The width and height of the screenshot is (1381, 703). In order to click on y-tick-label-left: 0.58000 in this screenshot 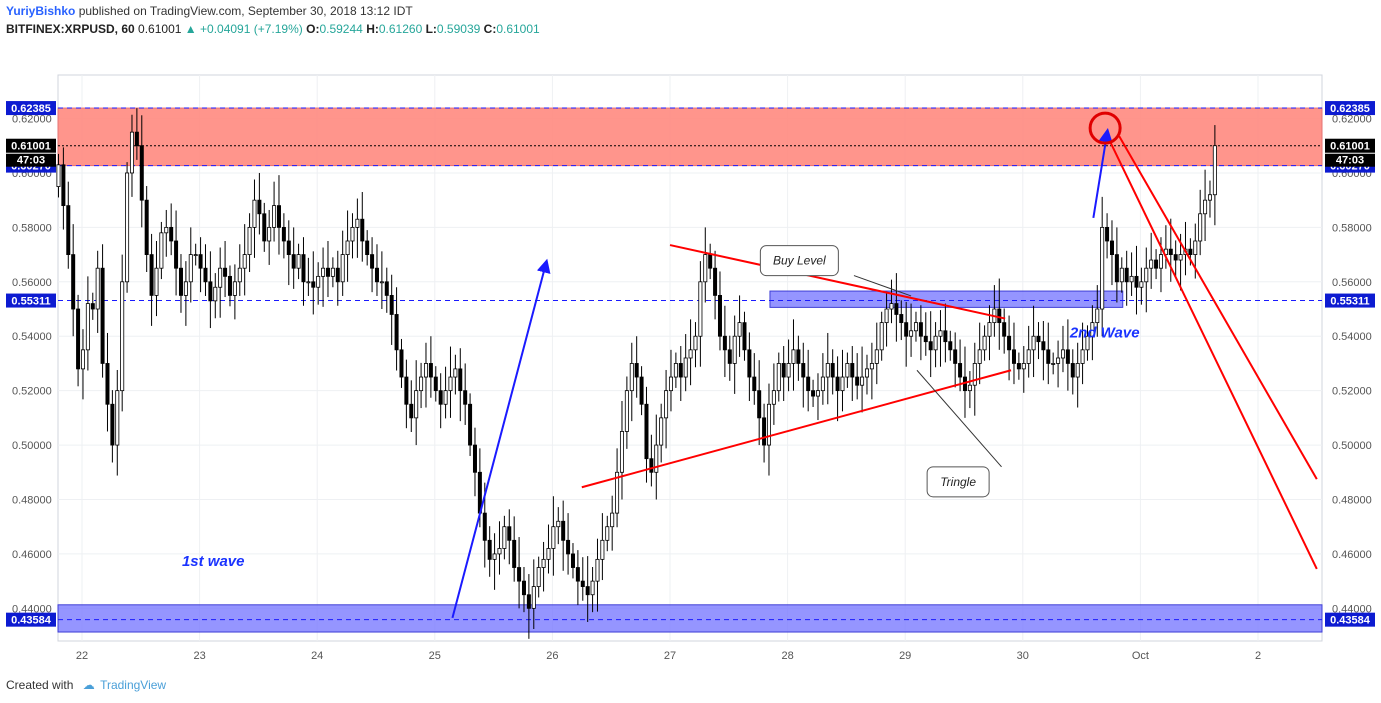, I will do `click(32, 228)`.